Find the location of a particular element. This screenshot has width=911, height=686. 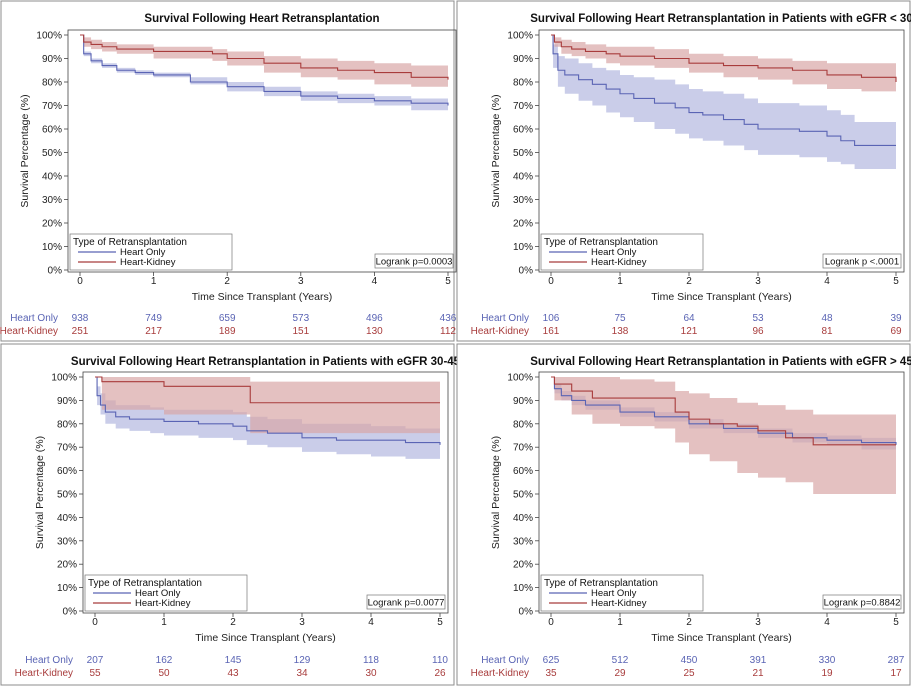

at-risk-count: 29 is located at coordinates (620, 673).